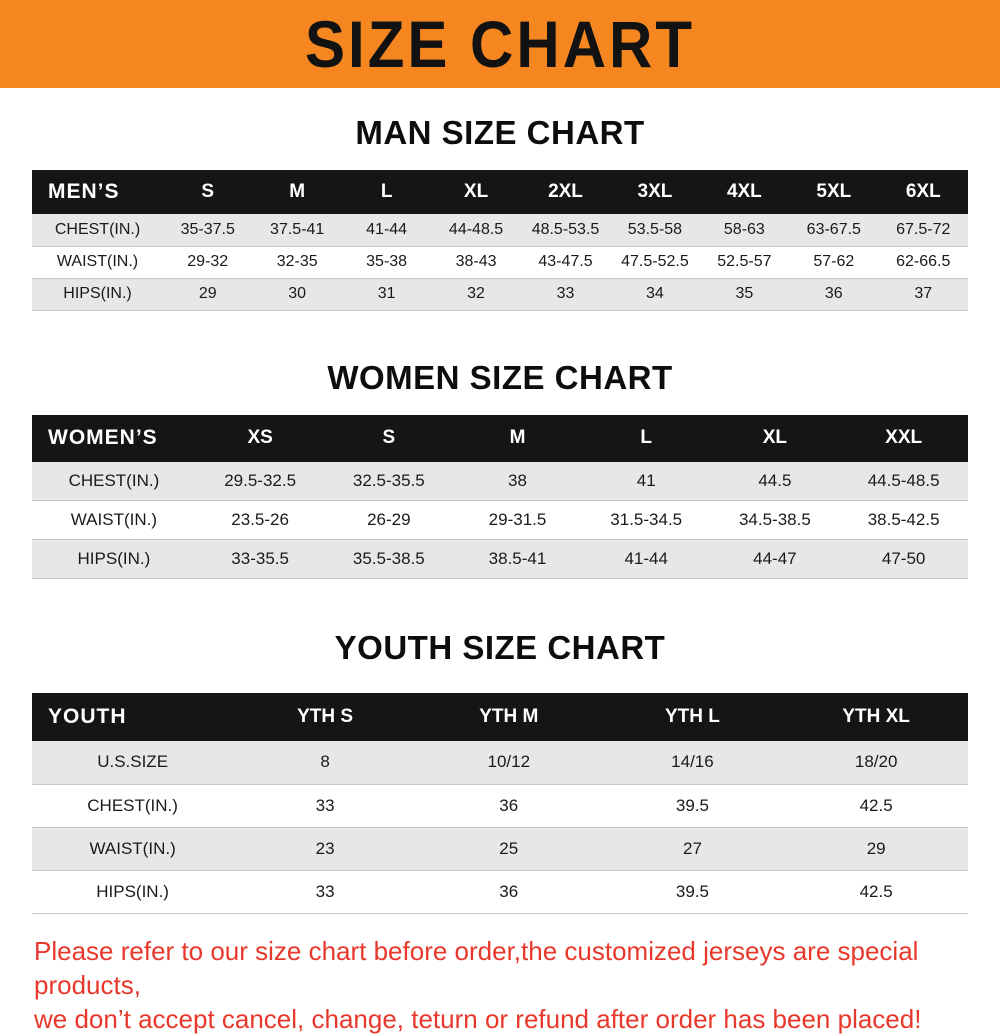 The image size is (1000, 1036). What do you see at coordinates (654, 230) in the screenshot?
I see `size-value-cell: 53.5-58` at bounding box center [654, 230].